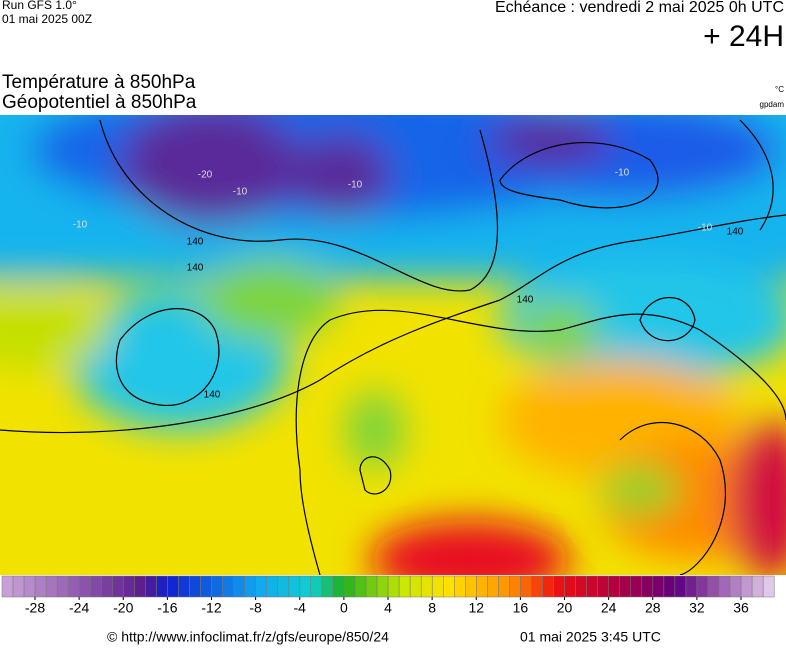 Image resolution: width=786 pixels, height=653 pixels. Describe the element at coordinates (300, 608) in the screenshot. I see `colorbar-tick-label: -4` at that location.